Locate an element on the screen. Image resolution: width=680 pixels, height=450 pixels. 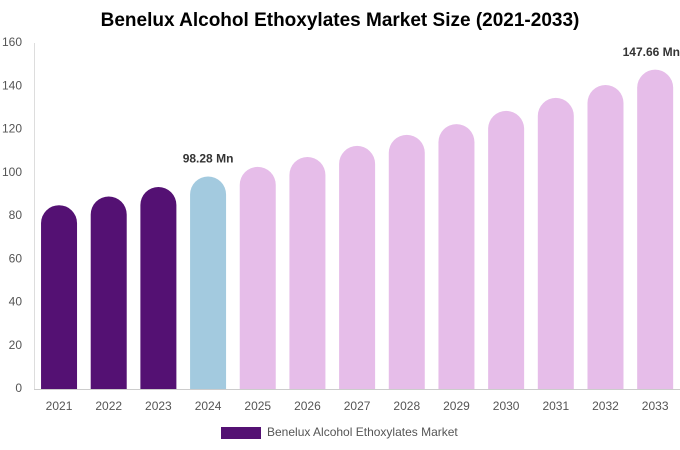
x-tick-label: 2027 is located at coordinates (357, 406).